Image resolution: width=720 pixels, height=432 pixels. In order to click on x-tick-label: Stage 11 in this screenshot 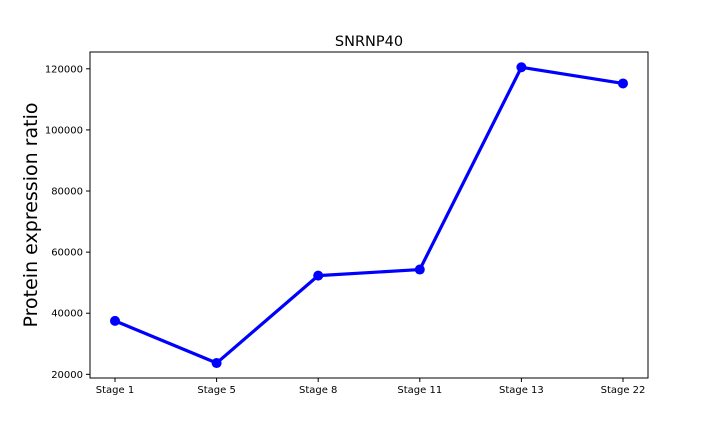, I will do `click(419, 390)`.